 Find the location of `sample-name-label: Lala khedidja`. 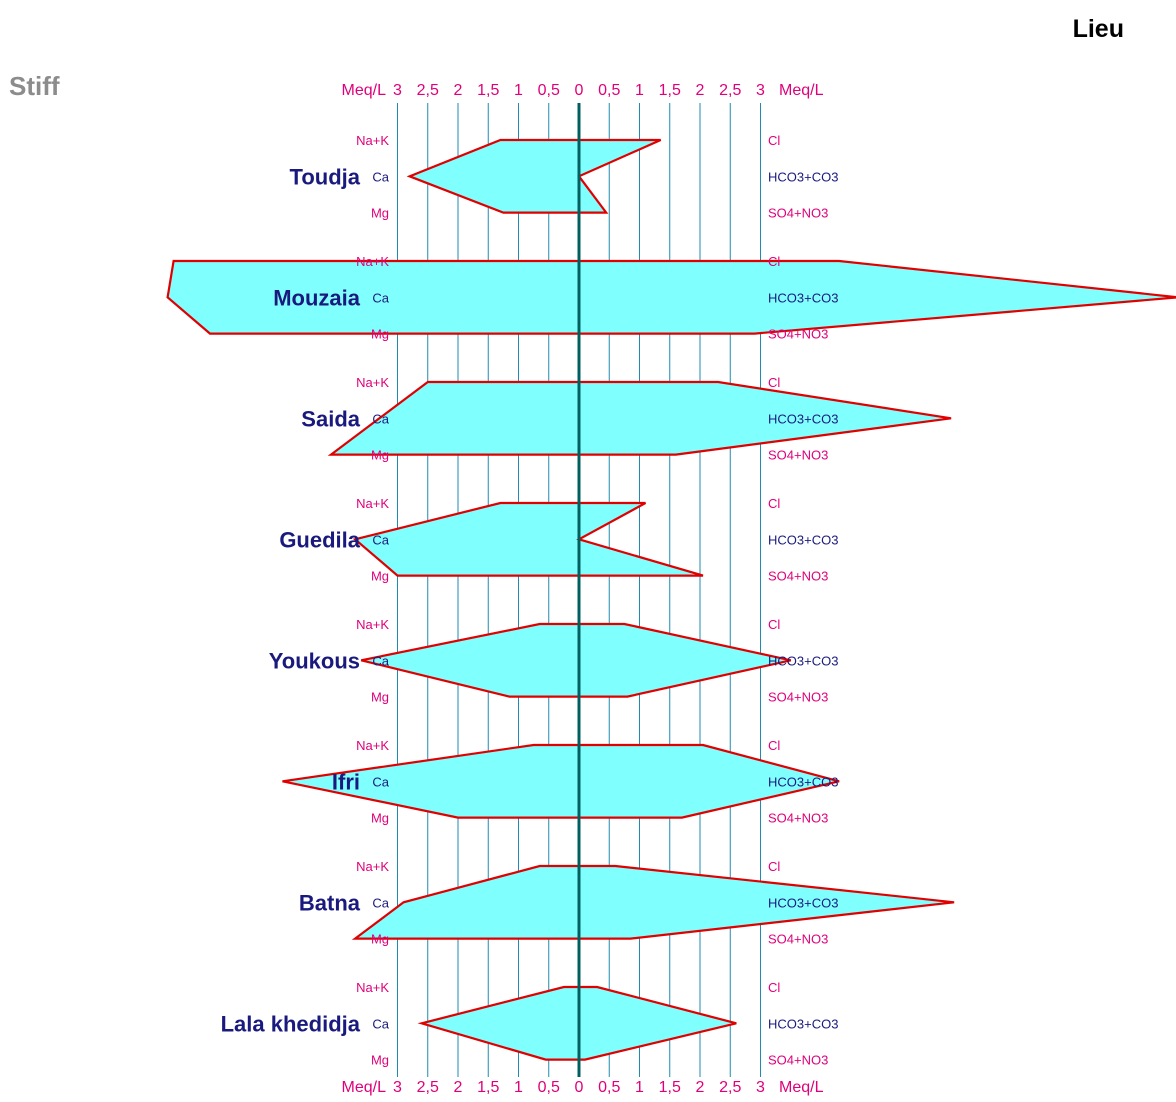

sample-name-label: Lala khedidja is located at coordinates (291, 1023).